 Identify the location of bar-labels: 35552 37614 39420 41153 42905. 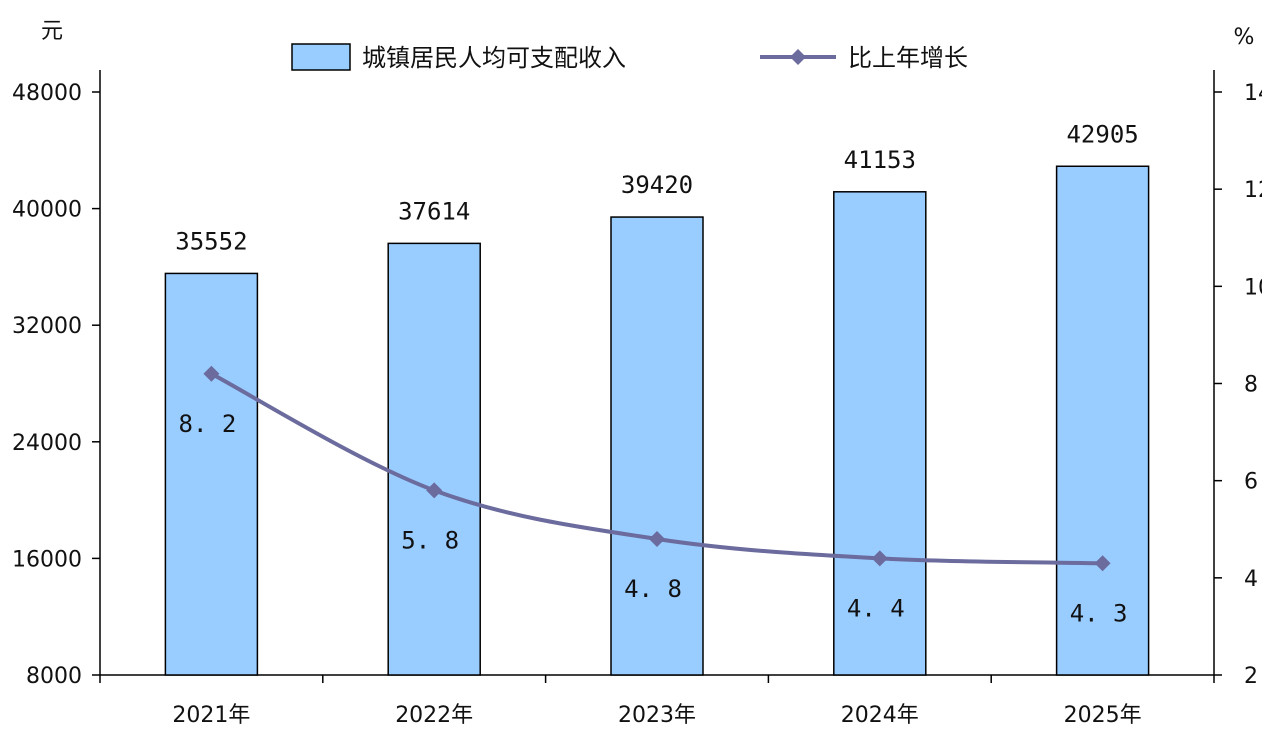
(656, 187).